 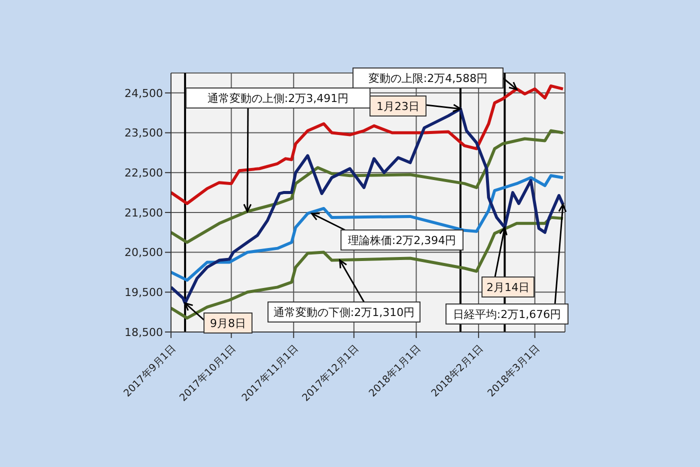 What do you see at coordinates (428, 78) in the screenshot?
I see `annotation: 変動の上限:2万4,588円` at bounding box center [428, 78].